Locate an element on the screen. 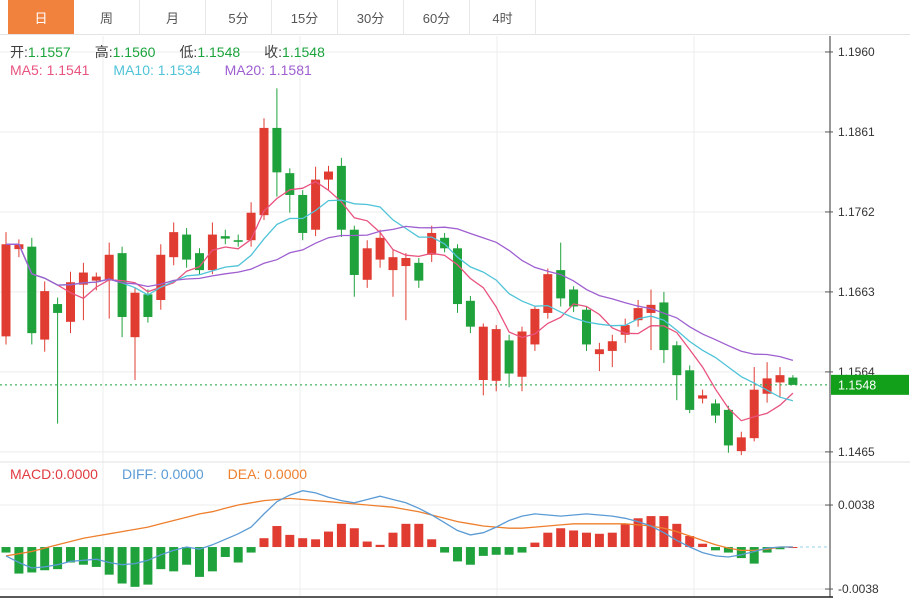  tab-60min: 60分 is located at coordinates (437, 17).